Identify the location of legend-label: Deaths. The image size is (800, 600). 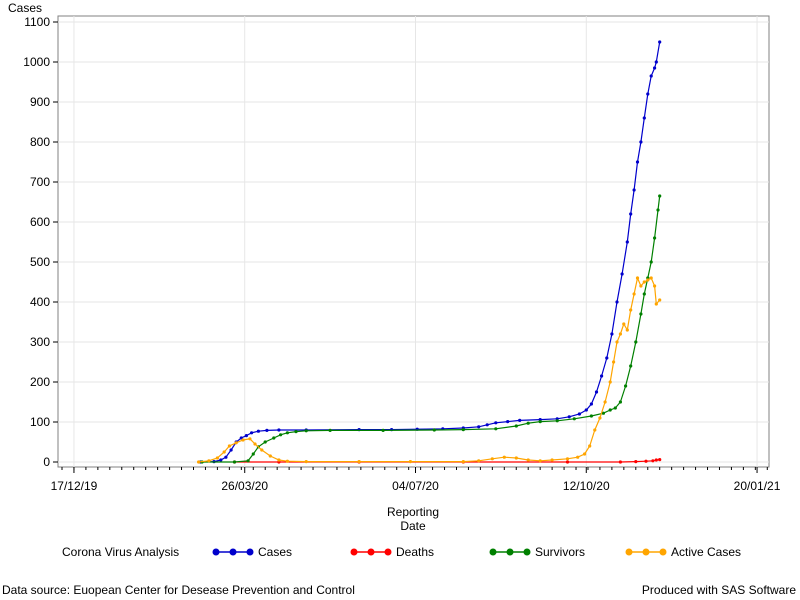
(415, 552).